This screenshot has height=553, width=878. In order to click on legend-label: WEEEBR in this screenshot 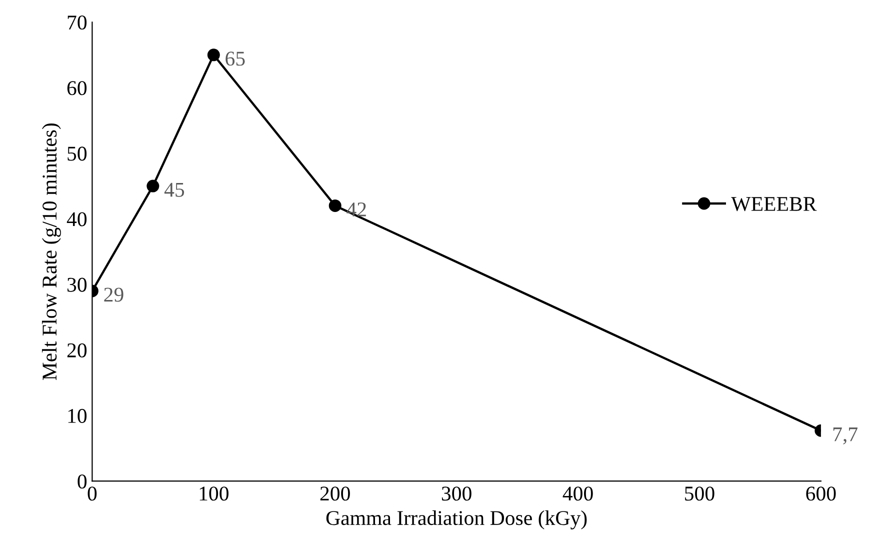, I will do `click(774, 204)`.